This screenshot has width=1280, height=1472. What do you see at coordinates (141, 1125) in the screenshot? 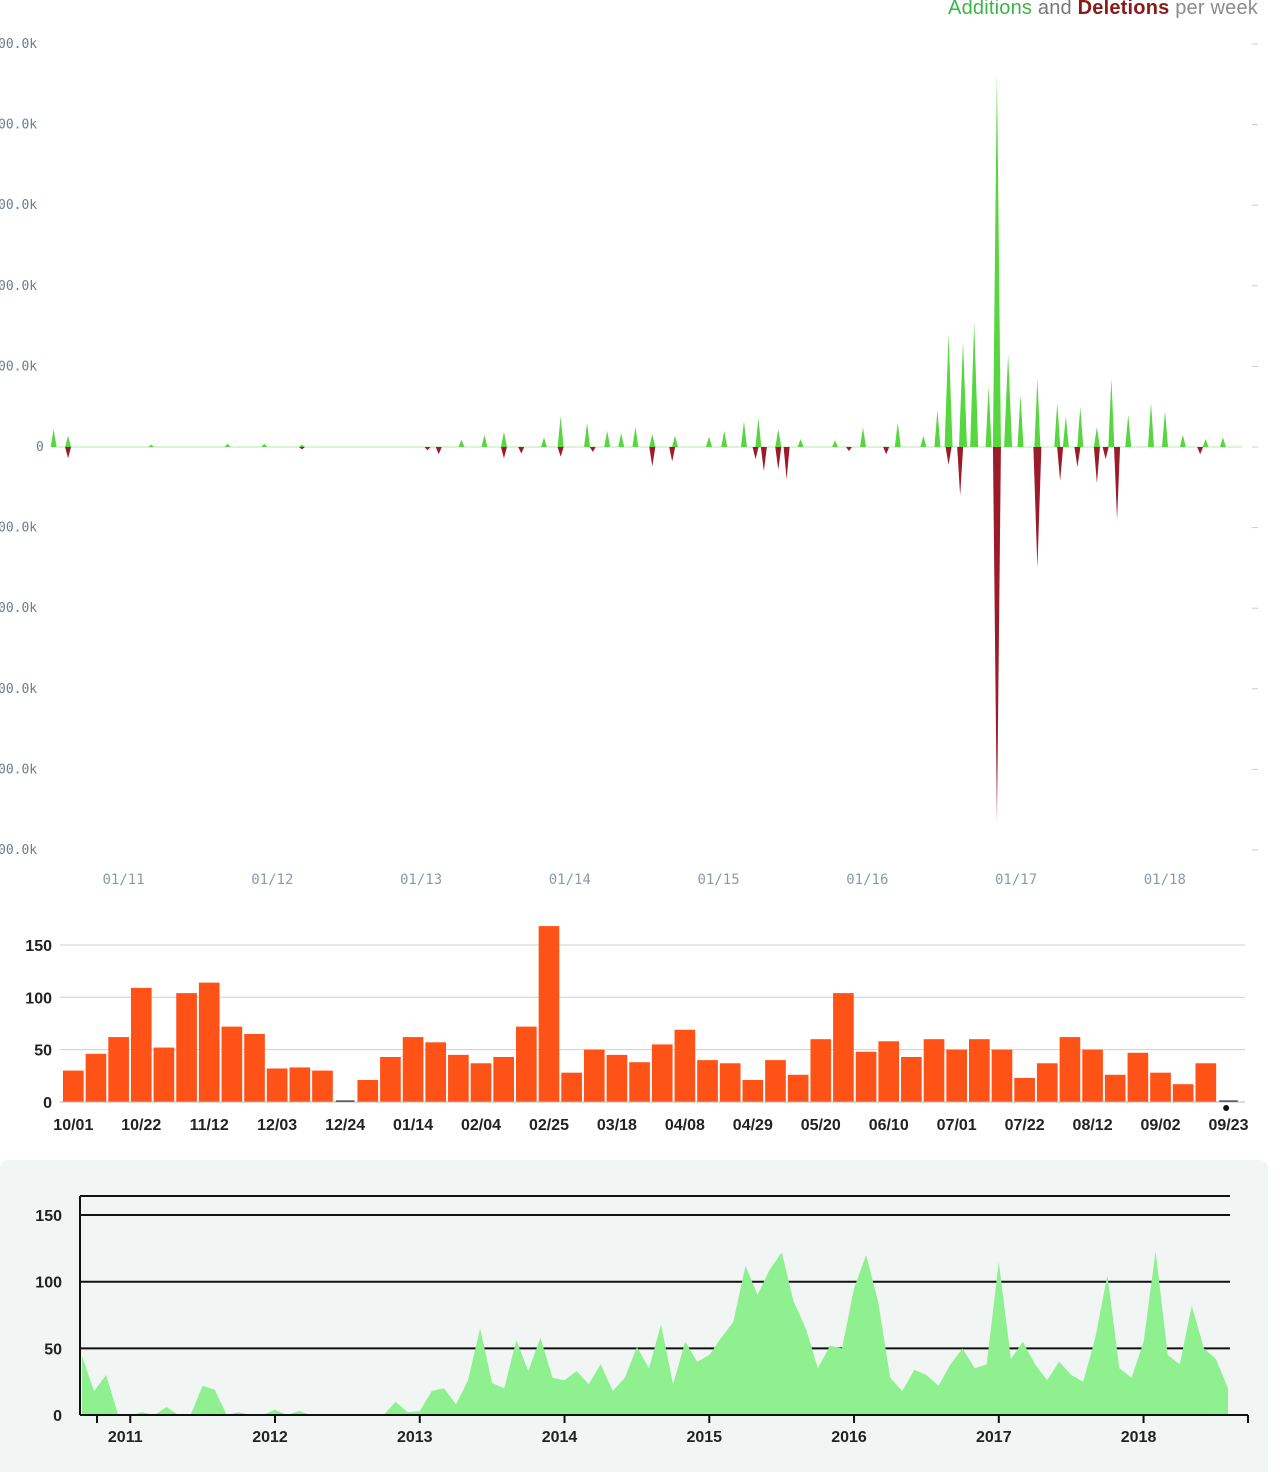
I see `x-tick-label: 10/22` at bounding box center [141, 1125].